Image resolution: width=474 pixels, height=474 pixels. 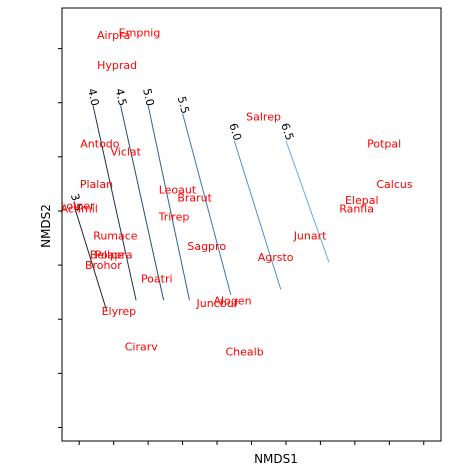 I want to click on species-label-calcus: Calcus, so click(x=394, y=184).